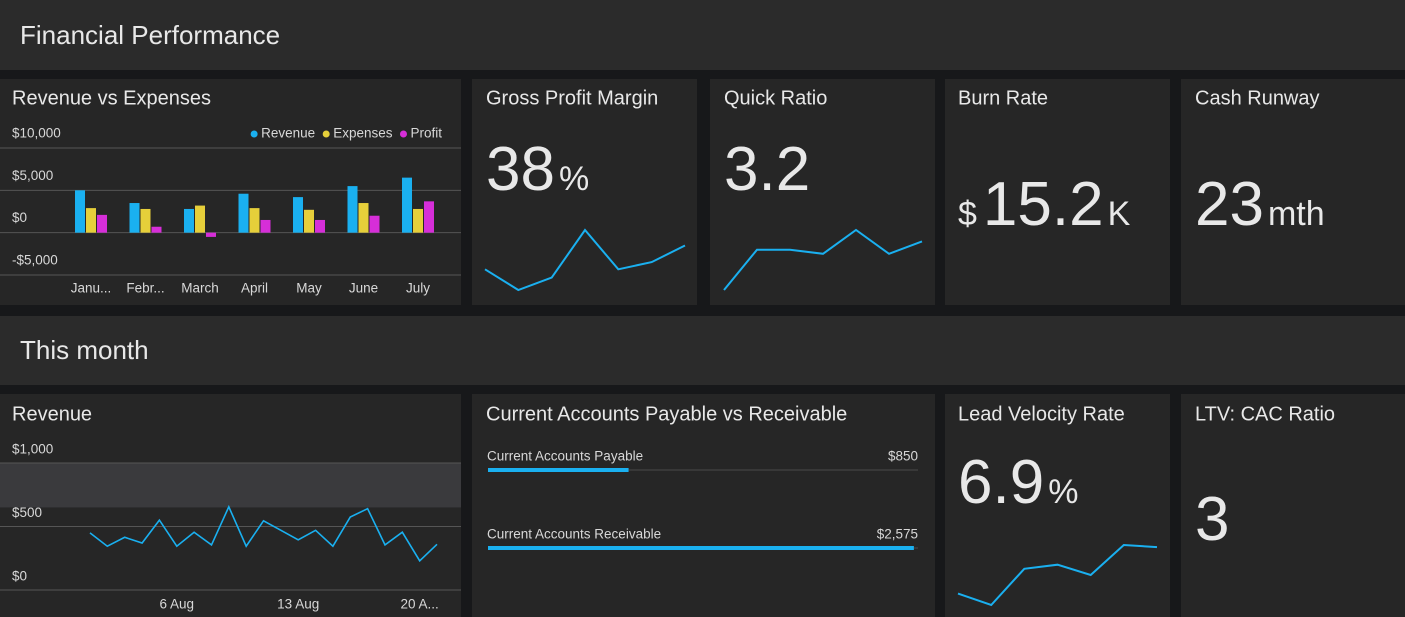 The height and width of the screenshot is (617, 1405). What do you see at coordinates (967, 214) in the screenshot?
I see `kpi-prefix: $` at bounding box center [967, 214].